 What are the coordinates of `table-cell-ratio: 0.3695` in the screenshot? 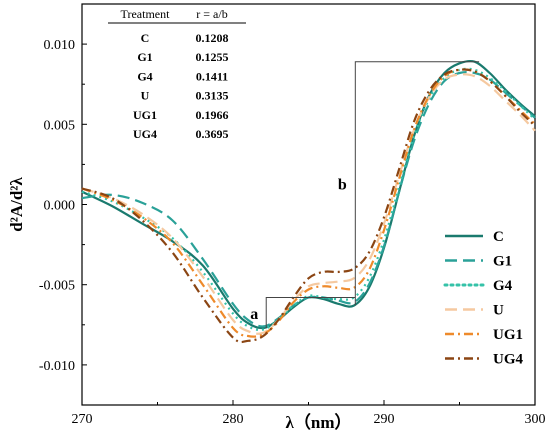 It's located at (212, 134).